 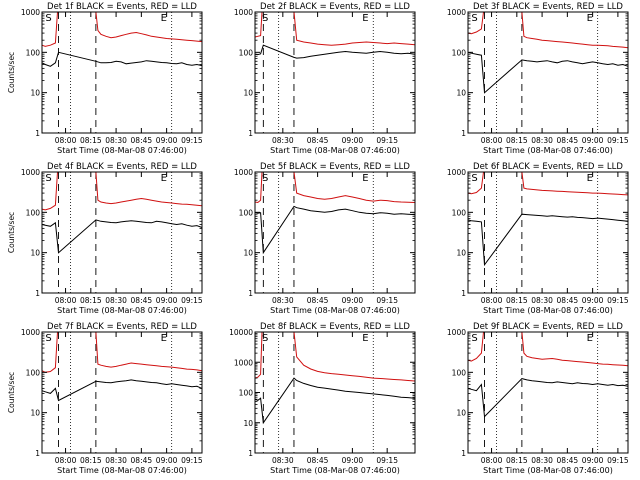 What do you see at coordinates (492, 460) in the screenshot?
I see `x-tick-label: 08:00` at bounding box center [492, 460].